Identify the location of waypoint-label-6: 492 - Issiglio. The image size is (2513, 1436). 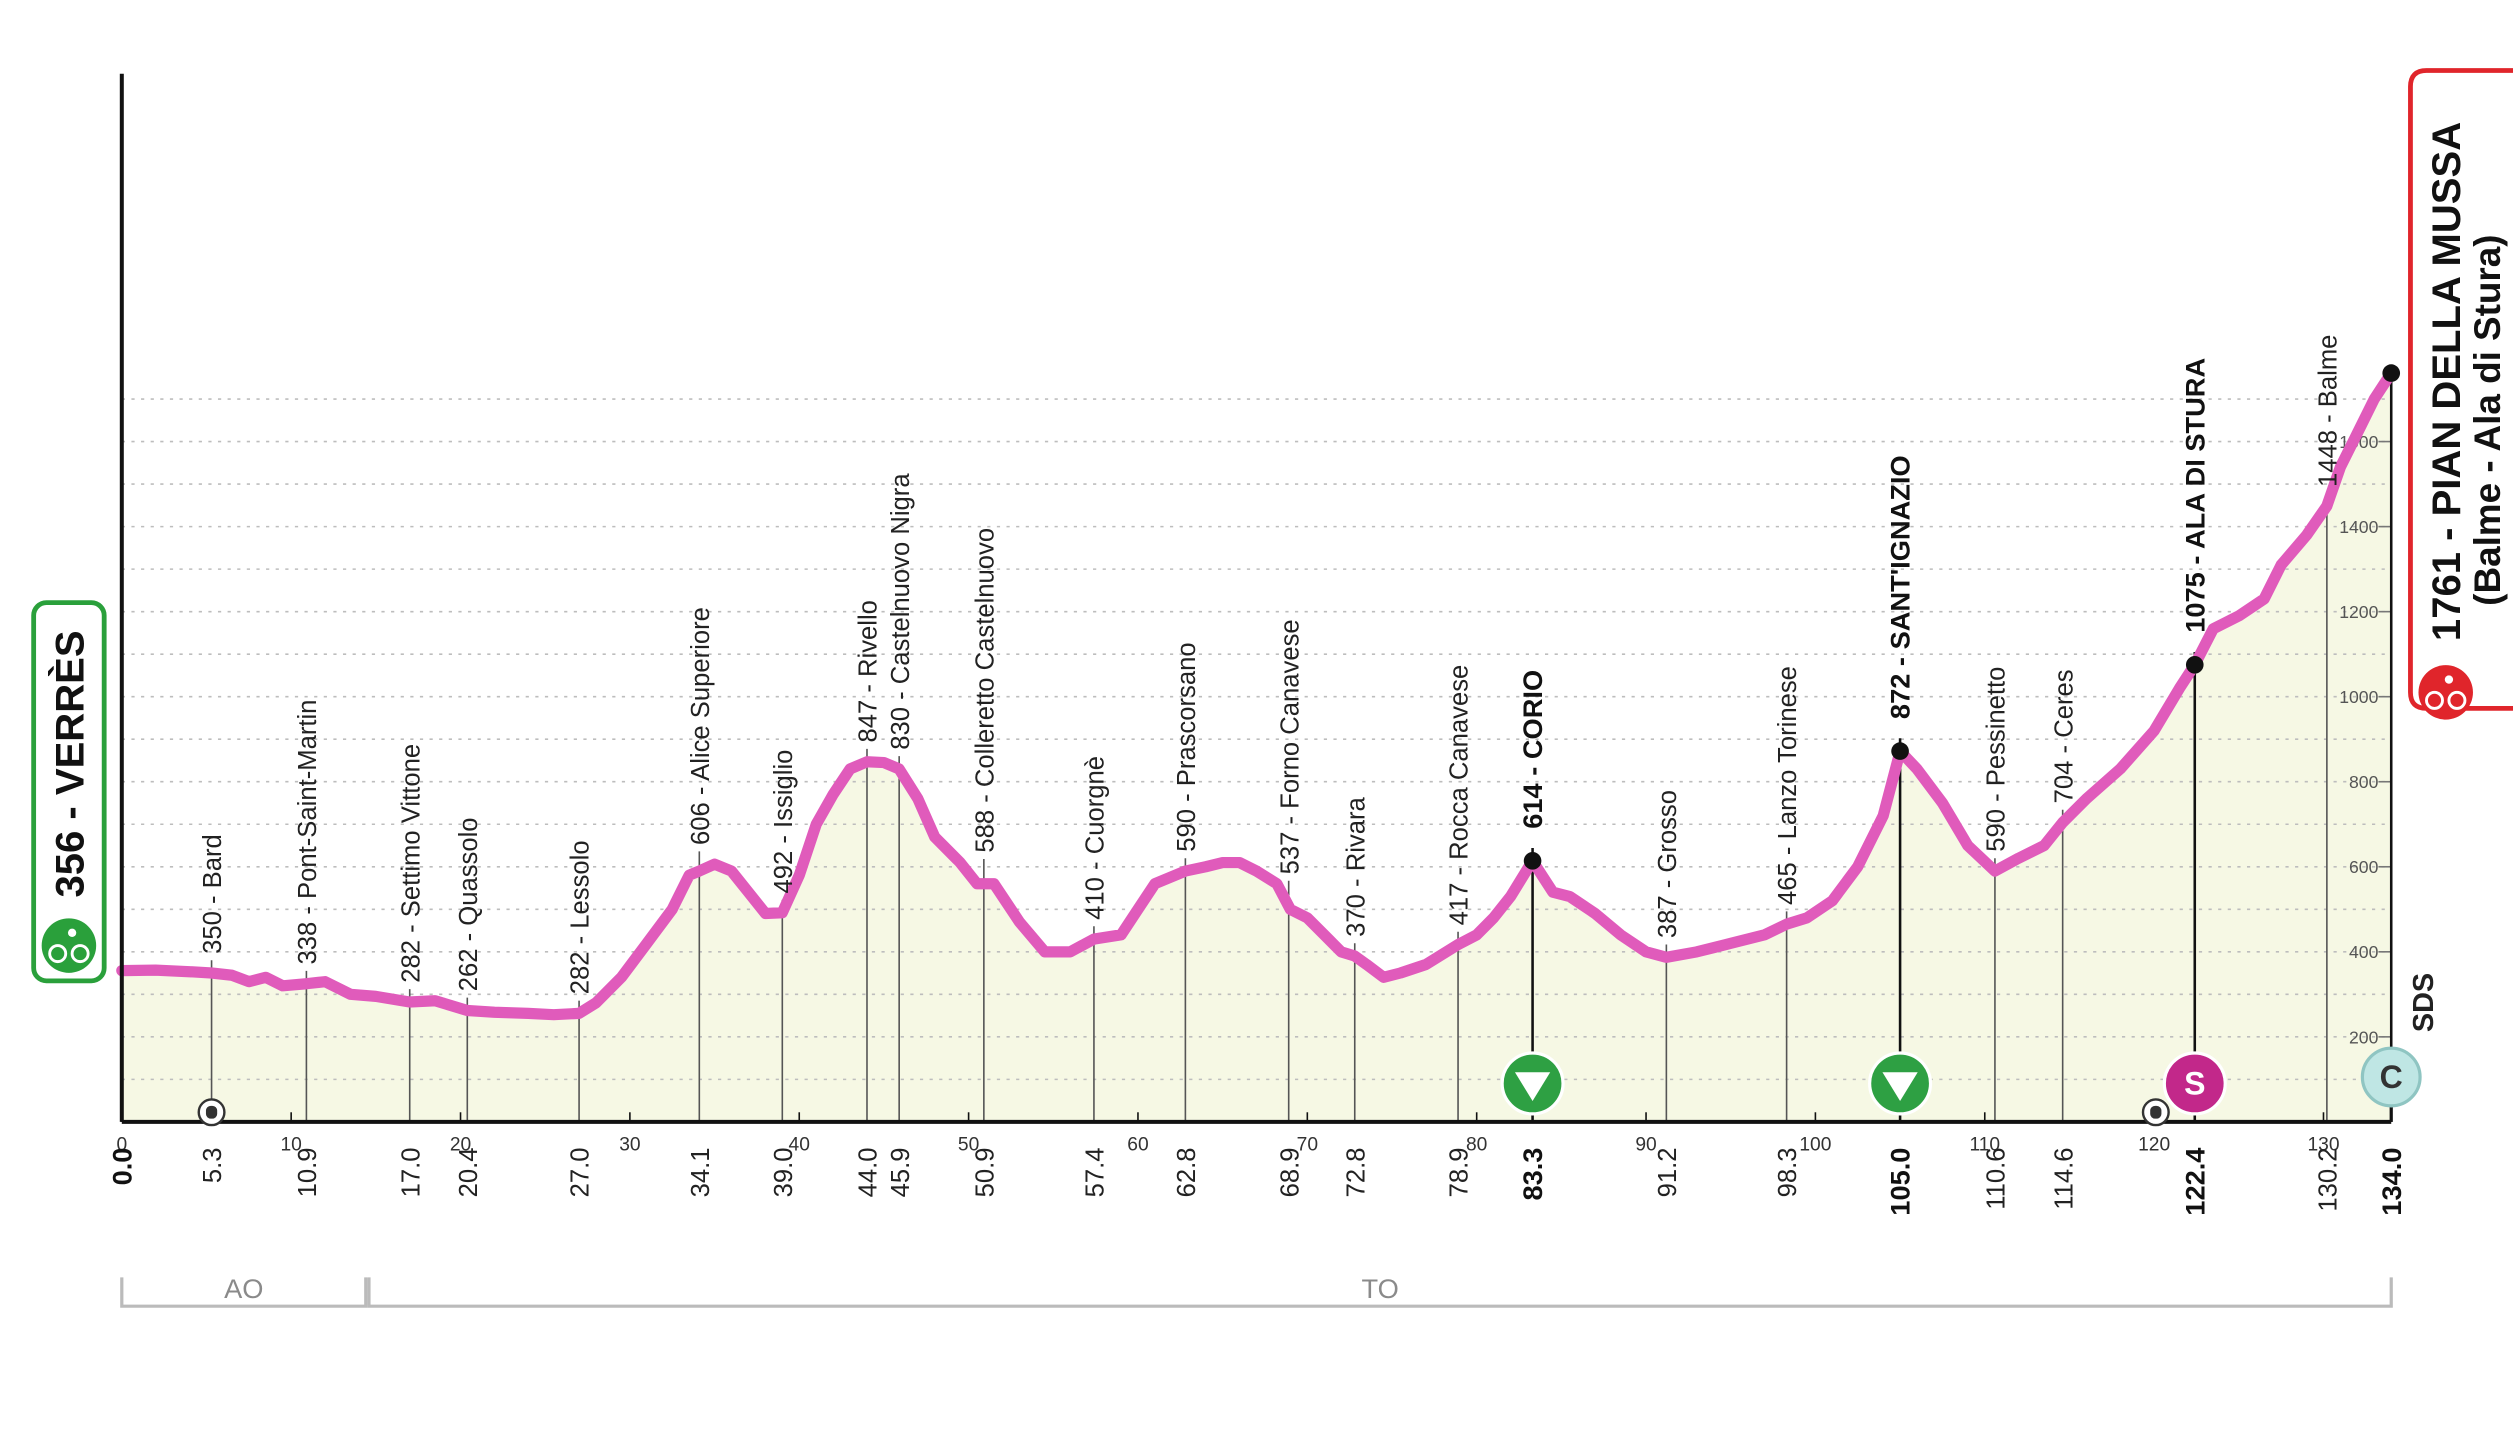
(784, 822).